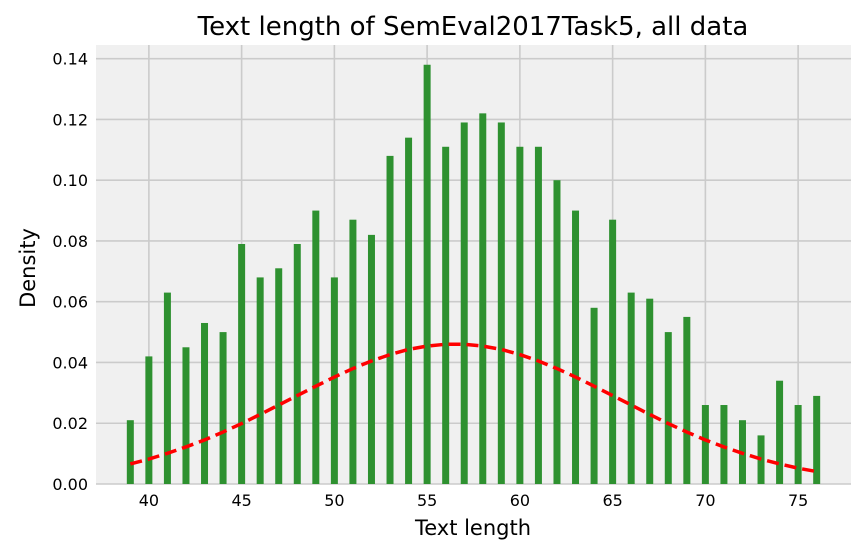 This screenshot has width=863, height=555. What do you see at coordinates (70, 272) in the screenshot?
I see `y-tick-labels: 0.00 0.02 0.04 0.06 0.08 0.10 0.12 0.14` at bounding box center [70, 272].